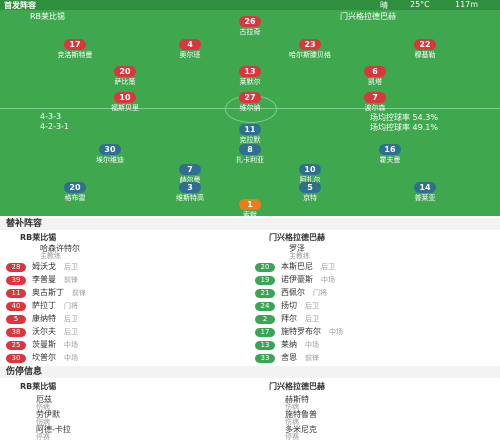 Image resolution: width=500 pixels, height=440 pixels. Describe the element at coordinates (16, 345) in the screenshot. I see `sub-number: 25` at that location.